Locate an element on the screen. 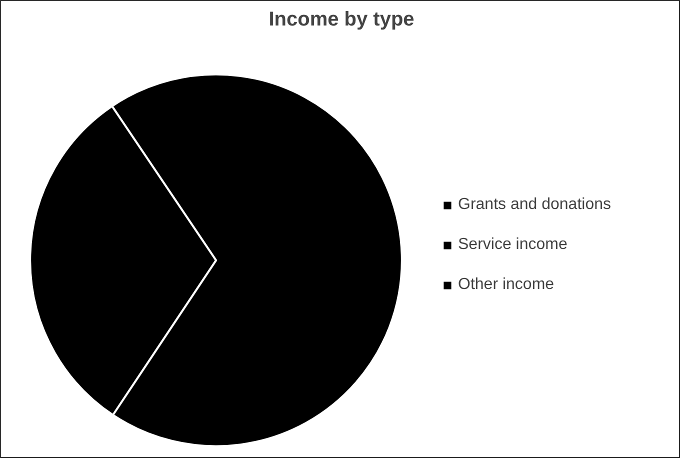  chart-title: Income by type is located at coordinates (341, 19).